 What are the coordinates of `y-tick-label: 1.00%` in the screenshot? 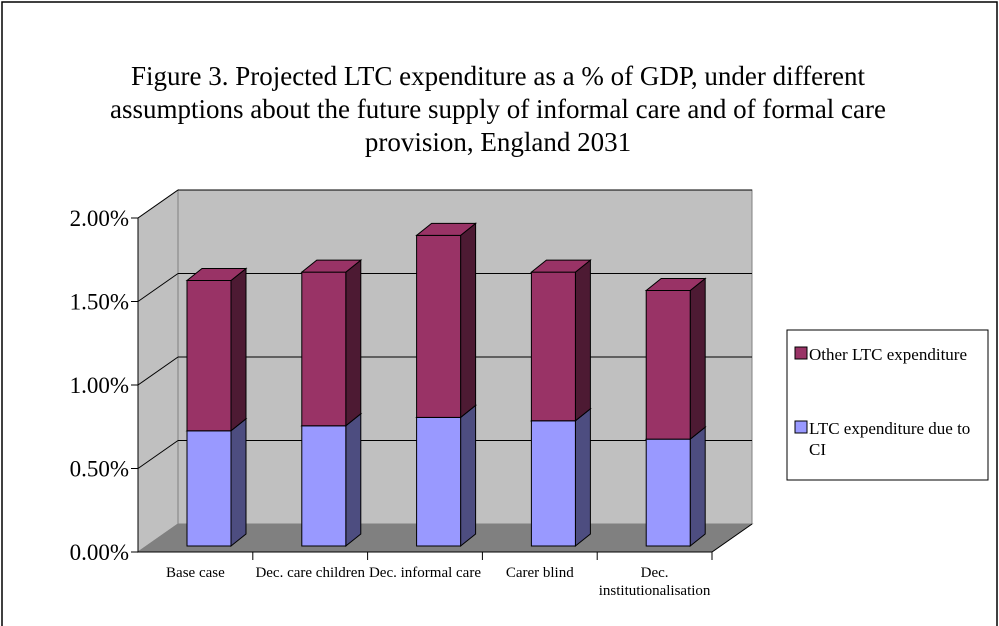 It's located at (99, 385).